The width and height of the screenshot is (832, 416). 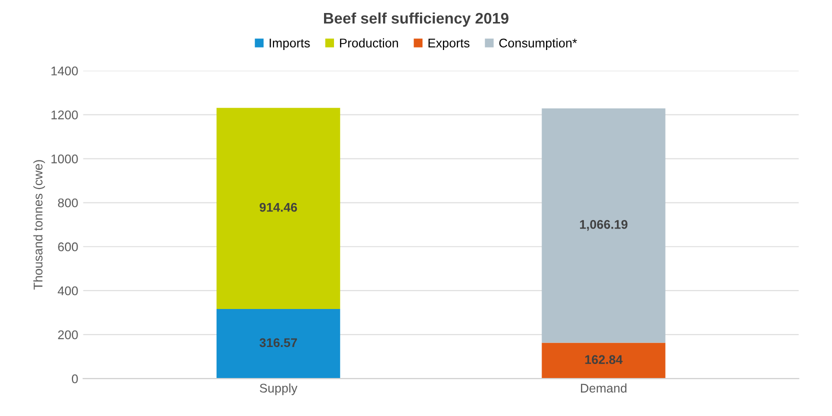 What do you see at coordinates (604, 359) in the screenshot?
I see `data-label: 162.84` at bounding box center [604, 359].